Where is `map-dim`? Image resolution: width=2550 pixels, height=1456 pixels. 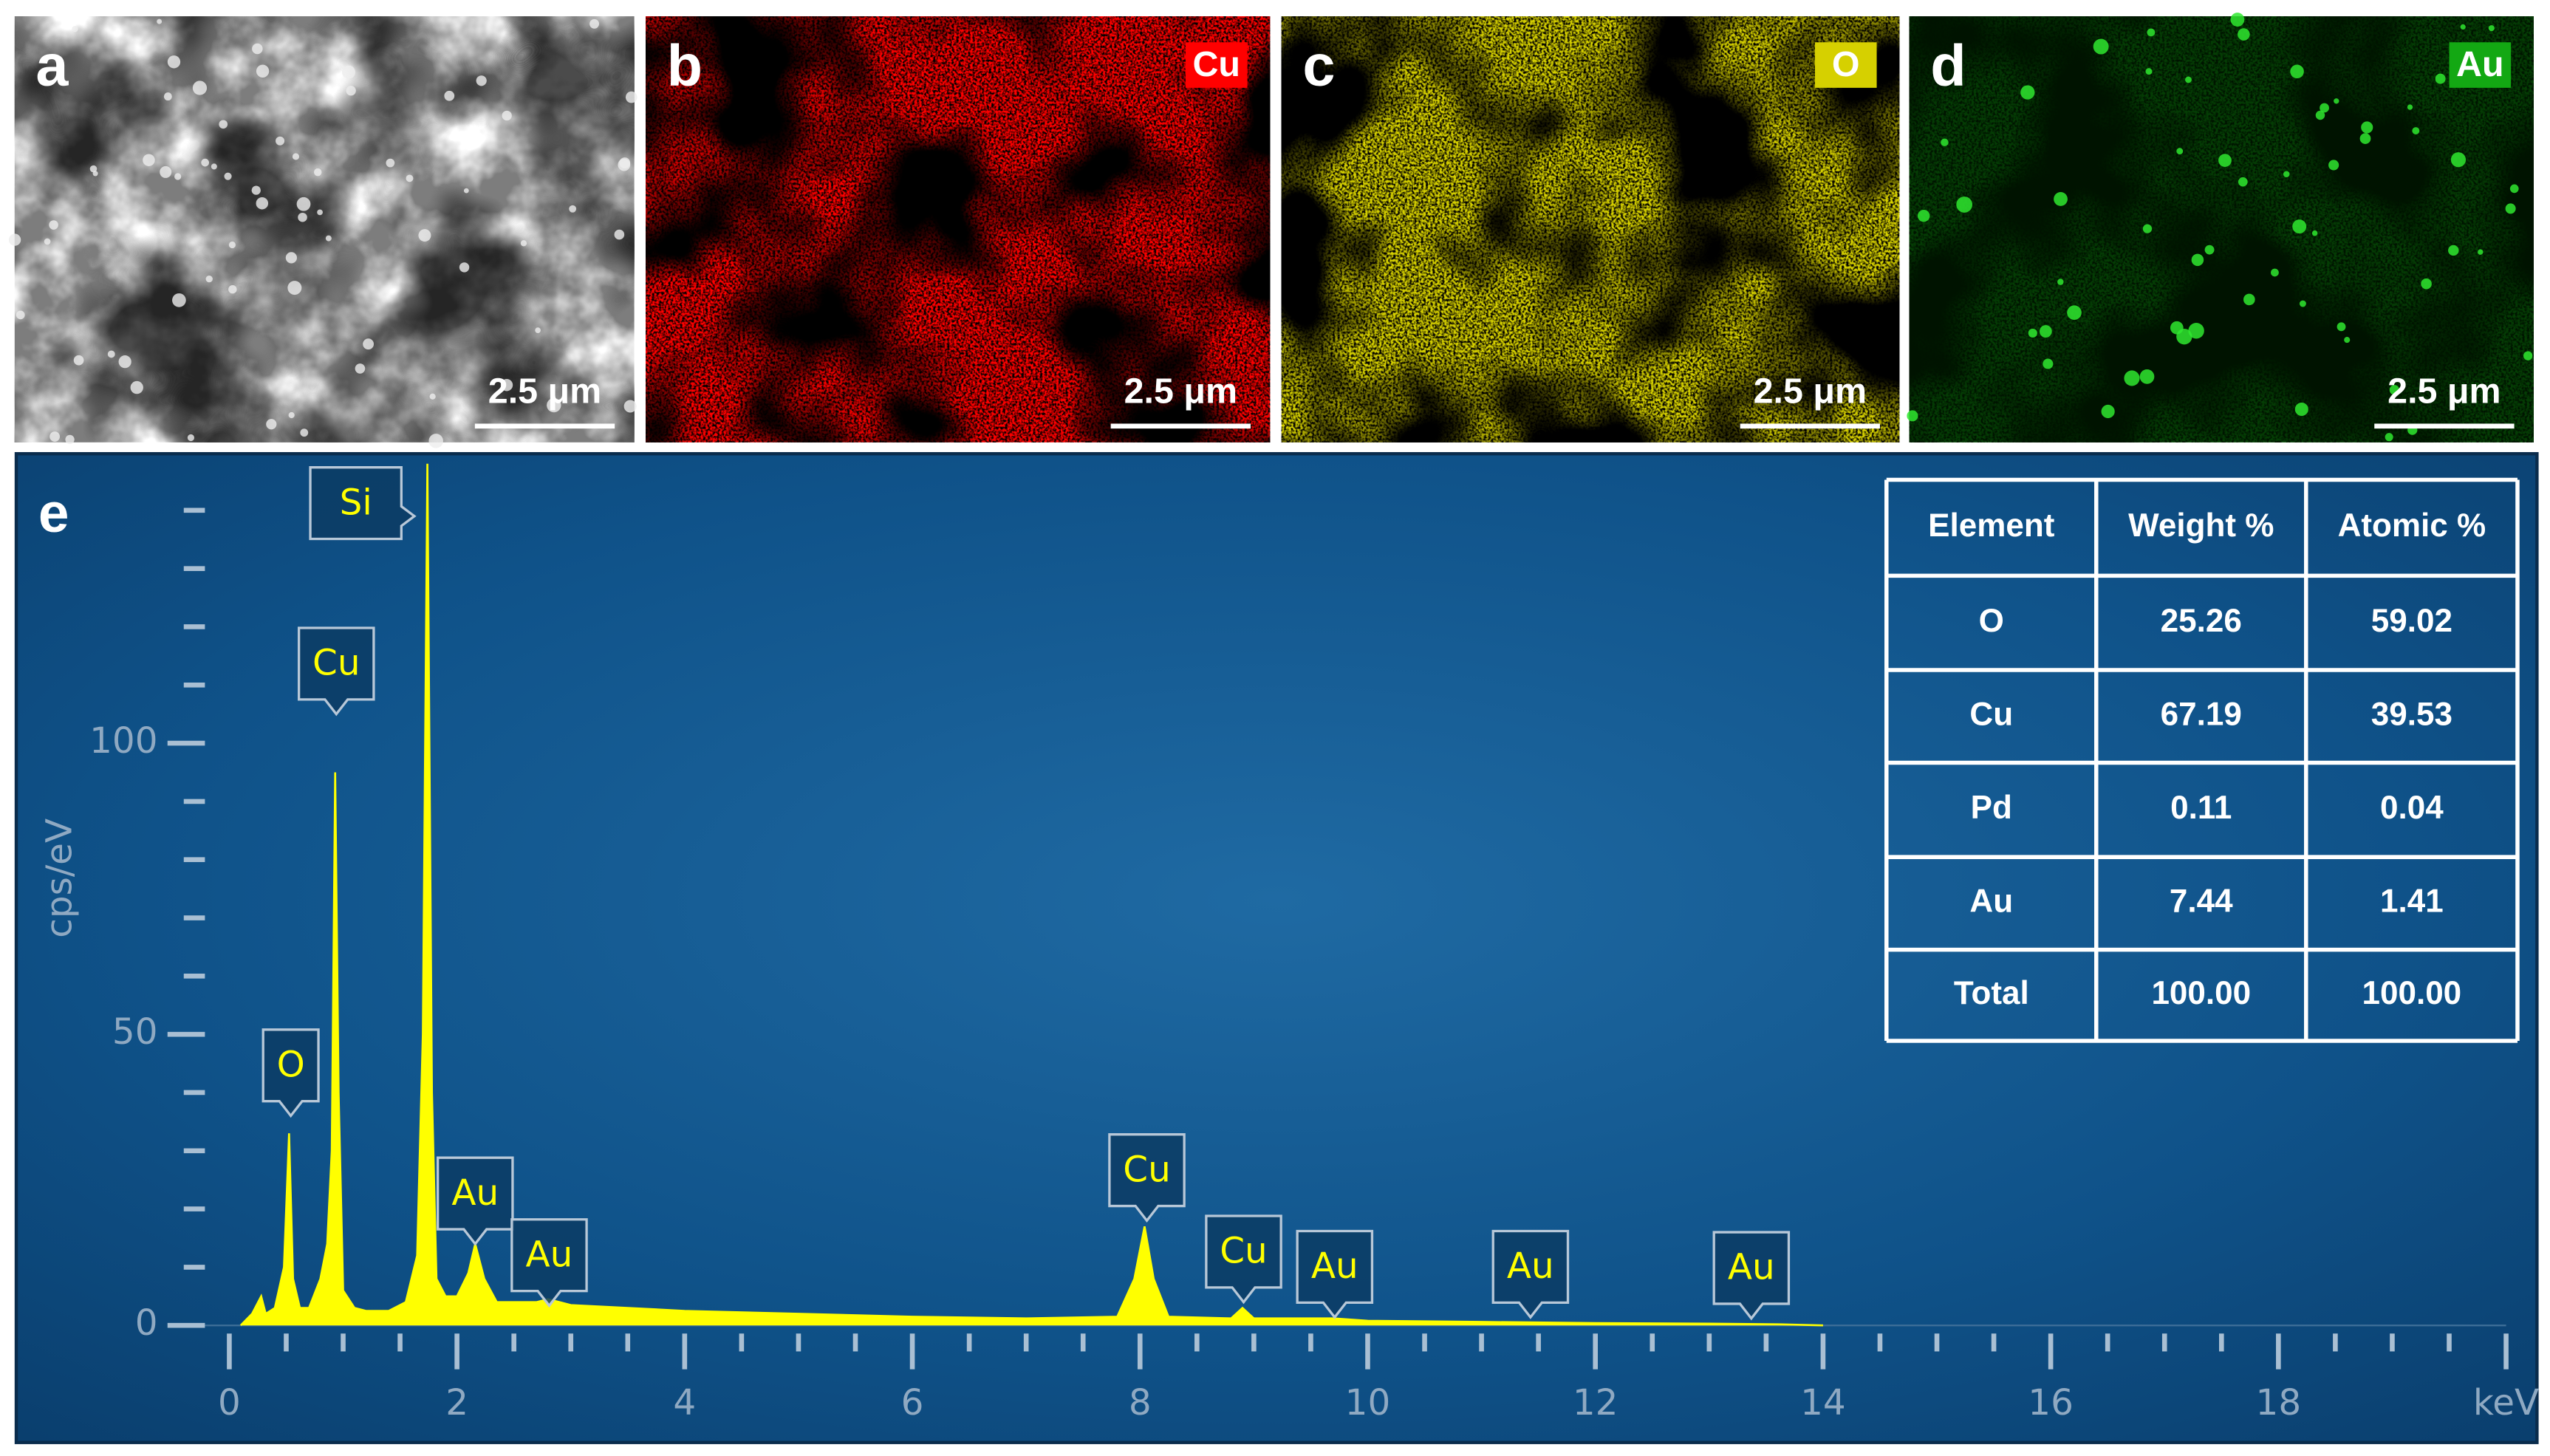 map-dim is located at coordinates (2221, 229).